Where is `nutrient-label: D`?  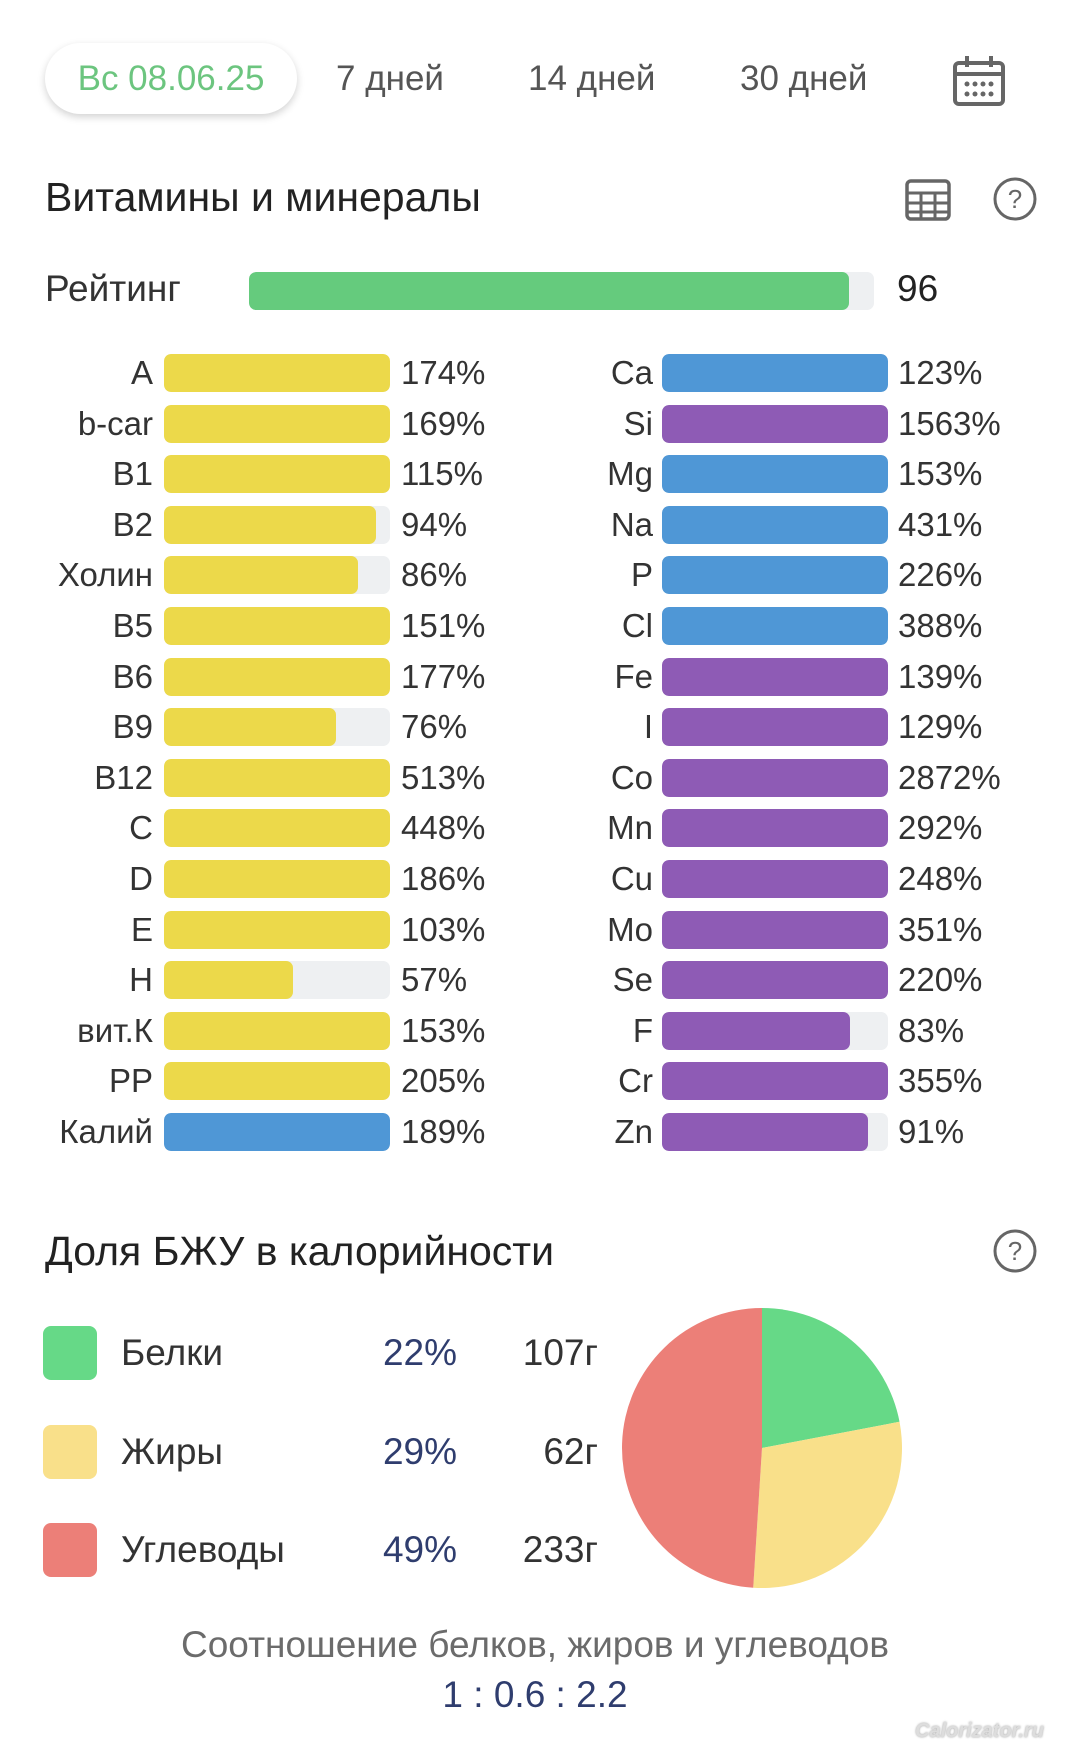 nutrient-label: D is located at coordinates (141, 878).